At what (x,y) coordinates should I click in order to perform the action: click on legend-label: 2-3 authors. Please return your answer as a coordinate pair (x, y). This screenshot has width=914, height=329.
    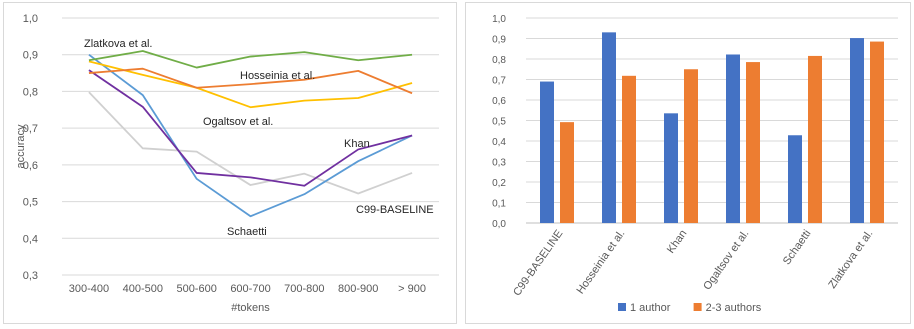
    Looking at the image, I should click on (734, 308).